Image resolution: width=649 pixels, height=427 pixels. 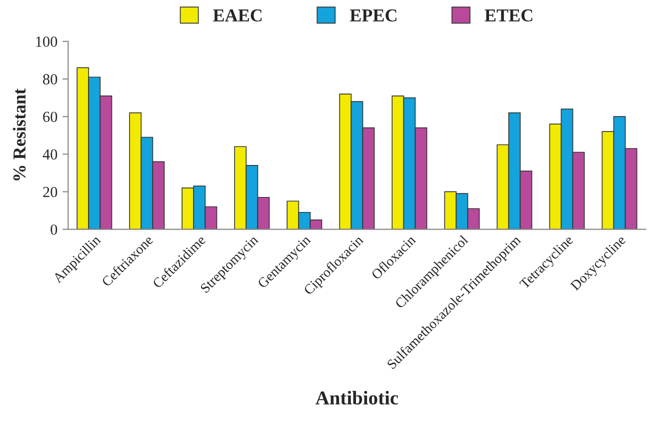 What do you see at coordinates (357, 397) in the screenshot?
I see `x-axis-title: Antibiotic` at bounding box center [357, 397].